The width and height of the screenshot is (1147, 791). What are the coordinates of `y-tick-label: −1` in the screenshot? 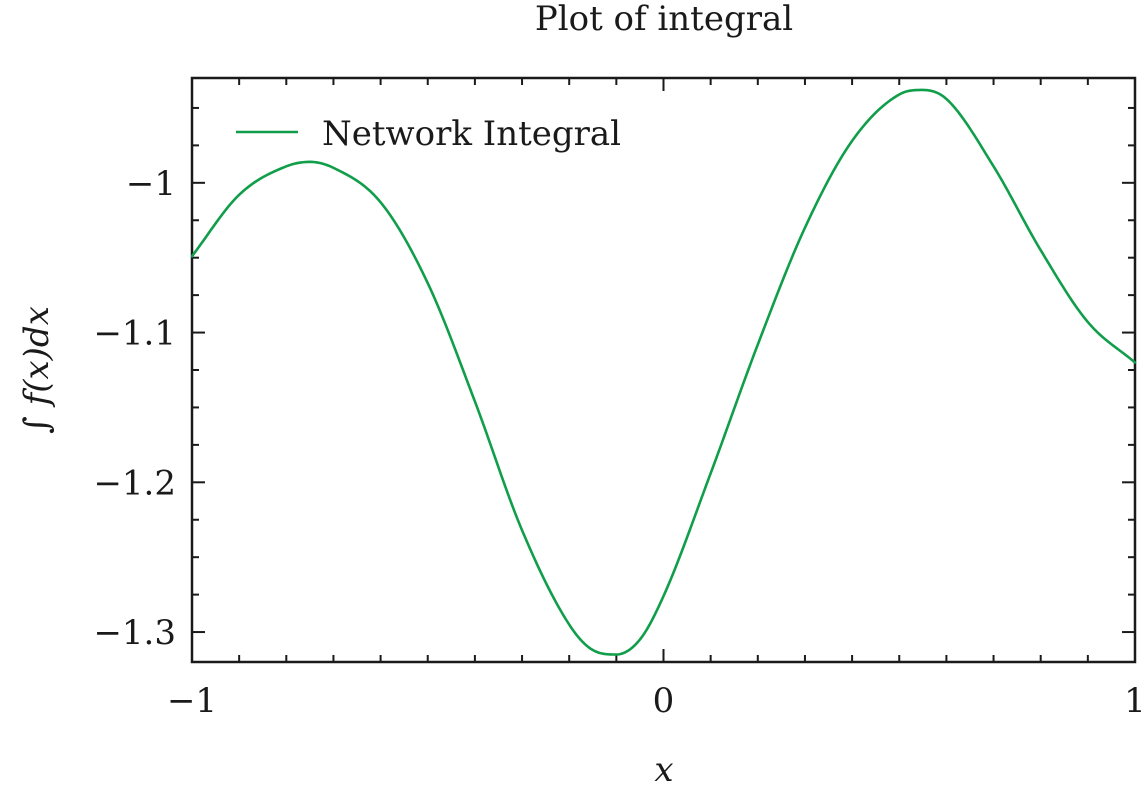 It's located at (151, 184).